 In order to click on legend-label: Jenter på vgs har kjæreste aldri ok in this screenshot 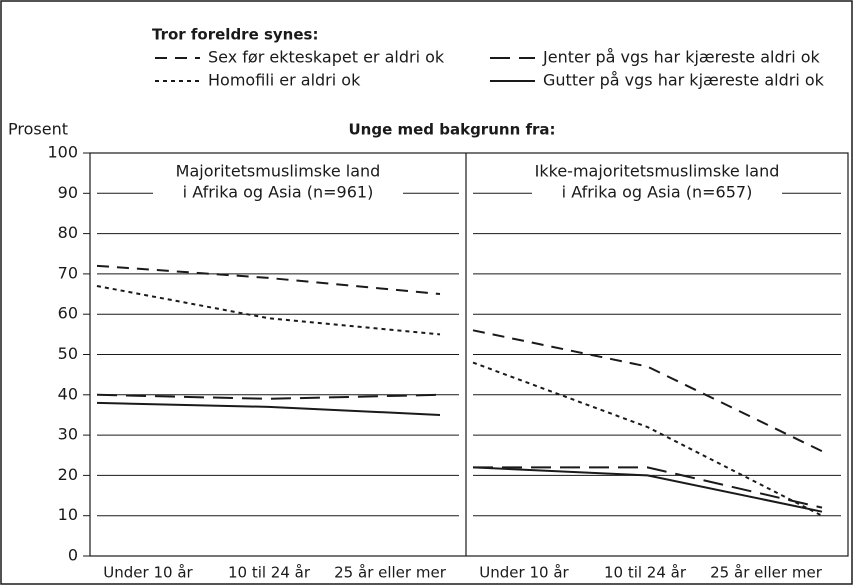, I will do `click(681, 57)`.